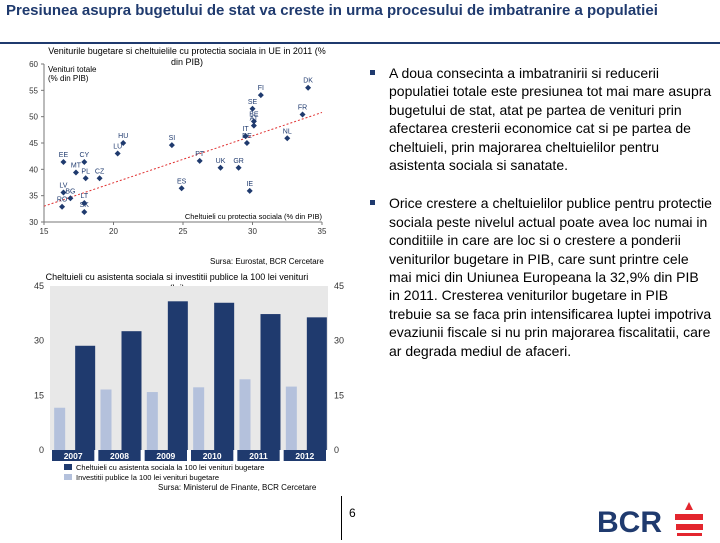 This screenshot has height=543, width=720. What do you see at coordinates (63, 186) in the screenshot?
I see `scatter-point-label: LV` at bounding box center [63, 186].